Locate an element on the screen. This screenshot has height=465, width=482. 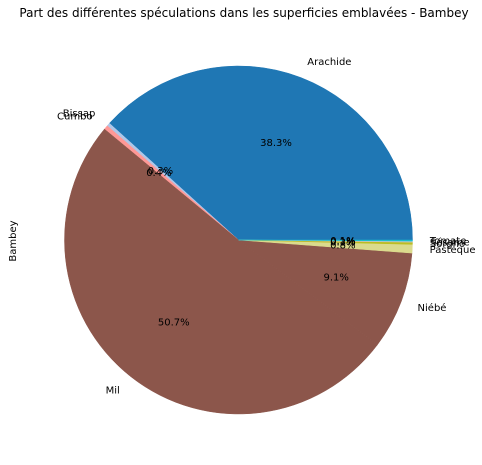
slice-percent-pasteque: 0.8% is located at coordinates (342, 246).